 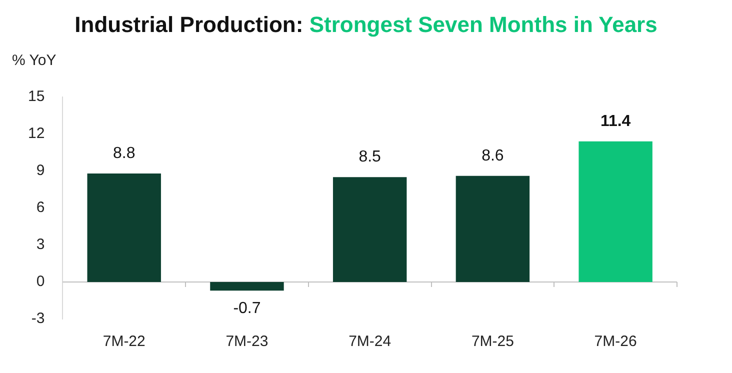 I want to click on chart-title: Industrial Production:, so click(x=189, y=24).